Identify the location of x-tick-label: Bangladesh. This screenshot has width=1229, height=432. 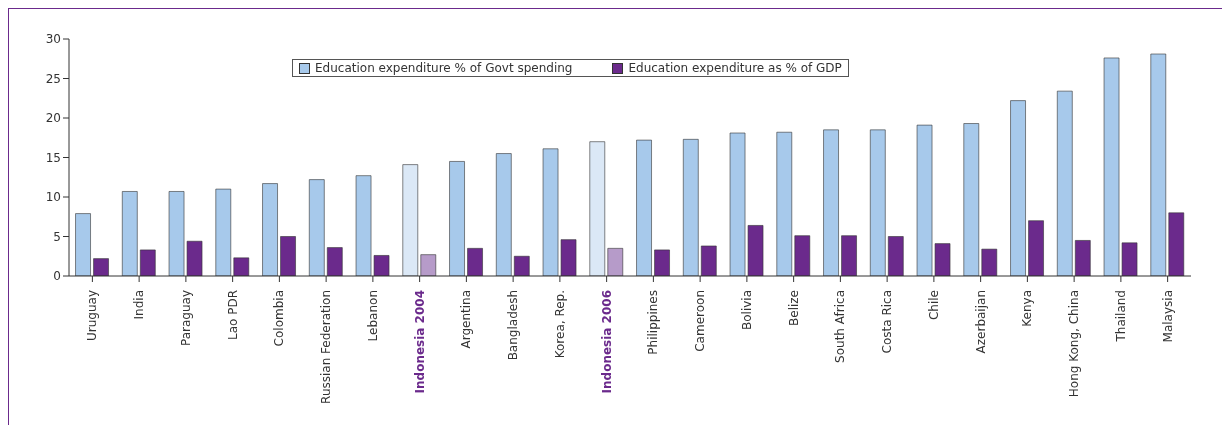
(513, 325).